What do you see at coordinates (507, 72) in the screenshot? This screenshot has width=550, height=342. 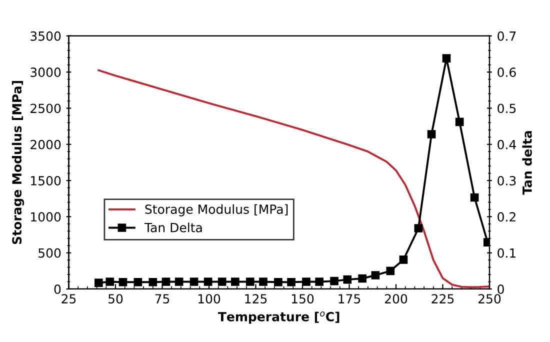 I see `y2-tick-label: 0.6` at bounding box center [507, 72].